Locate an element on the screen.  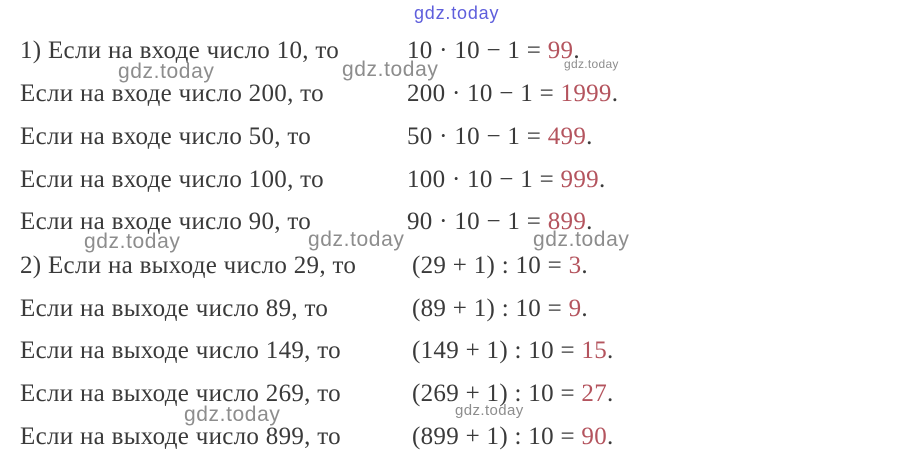
watermark-blue: gdz.today is located at coordinates (457, 13).